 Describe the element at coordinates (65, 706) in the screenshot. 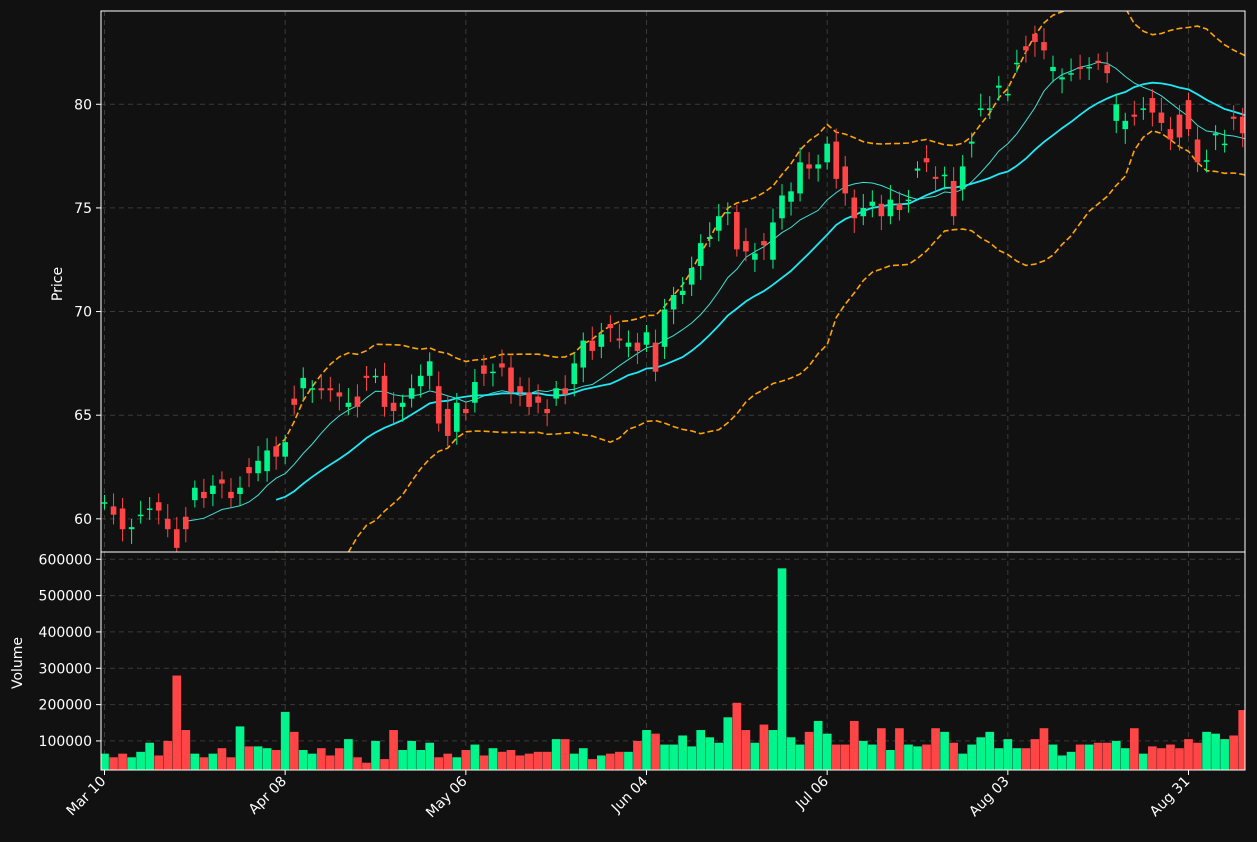

I see `volume-tick-label: 200000` at that location.